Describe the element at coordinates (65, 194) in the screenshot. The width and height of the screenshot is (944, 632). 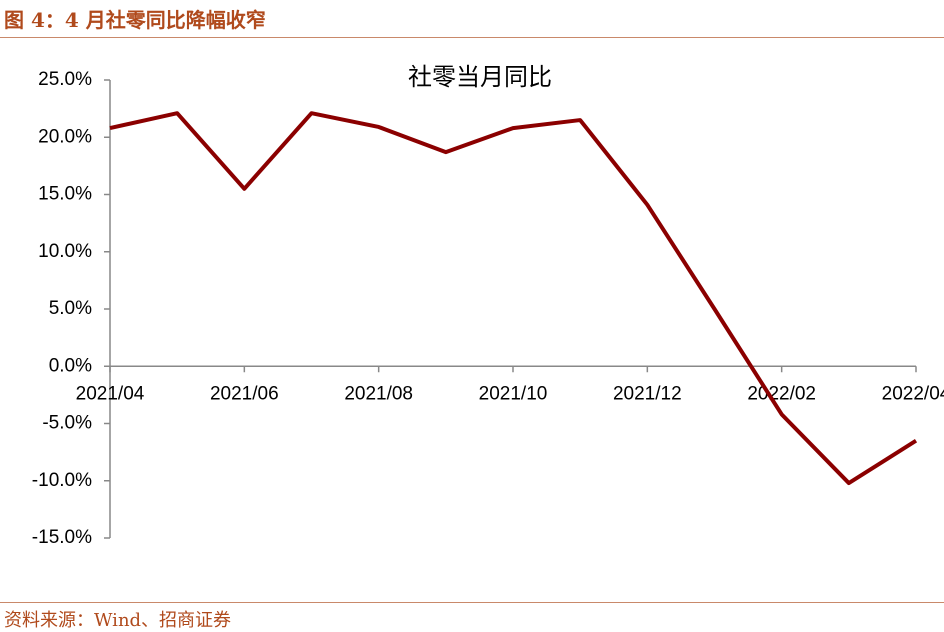
I see `y-tick-label: 15.0%` at that location.